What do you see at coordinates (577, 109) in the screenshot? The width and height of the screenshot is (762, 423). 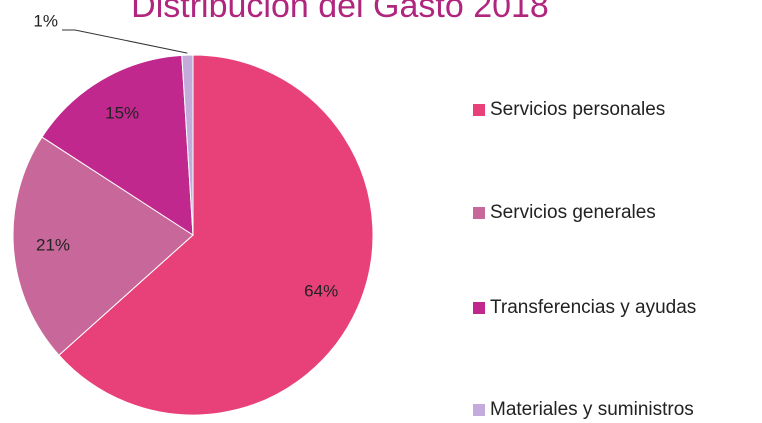 I see `legend-label: Servicios personales` at bounding box center [577, 109].